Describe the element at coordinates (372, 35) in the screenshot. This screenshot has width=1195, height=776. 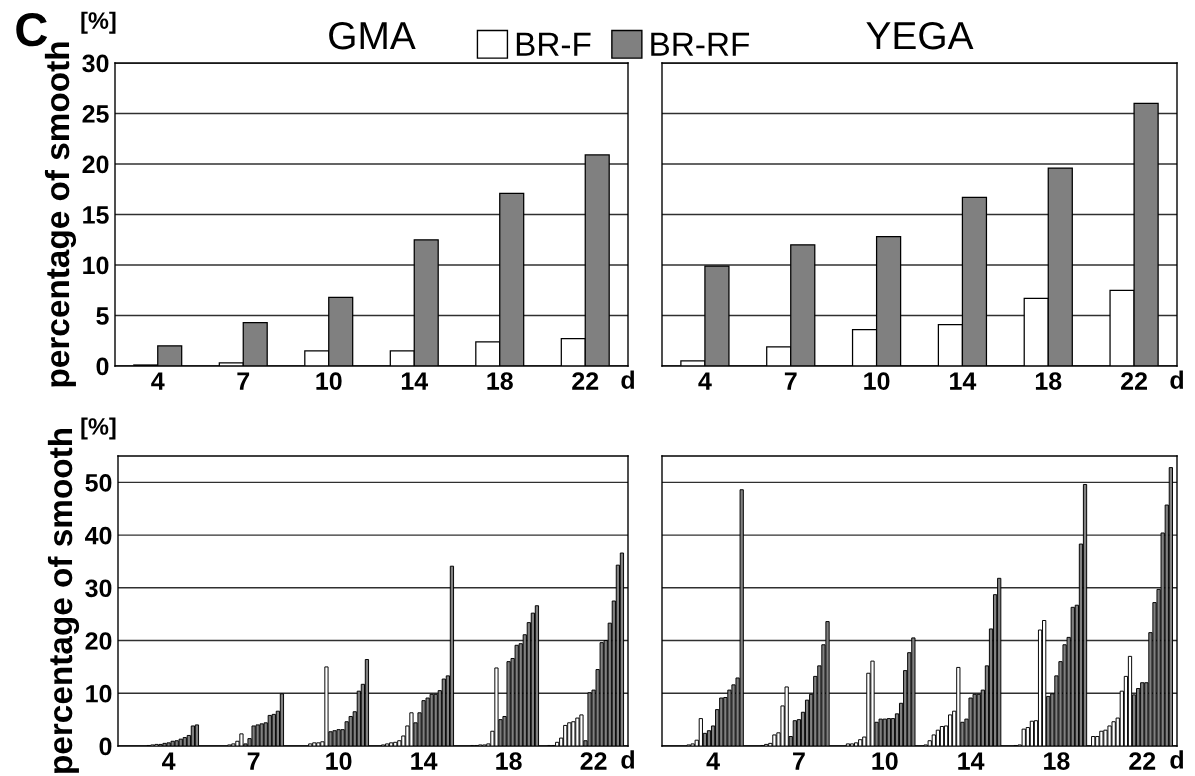
I see `chart-title: GMA` at that location.